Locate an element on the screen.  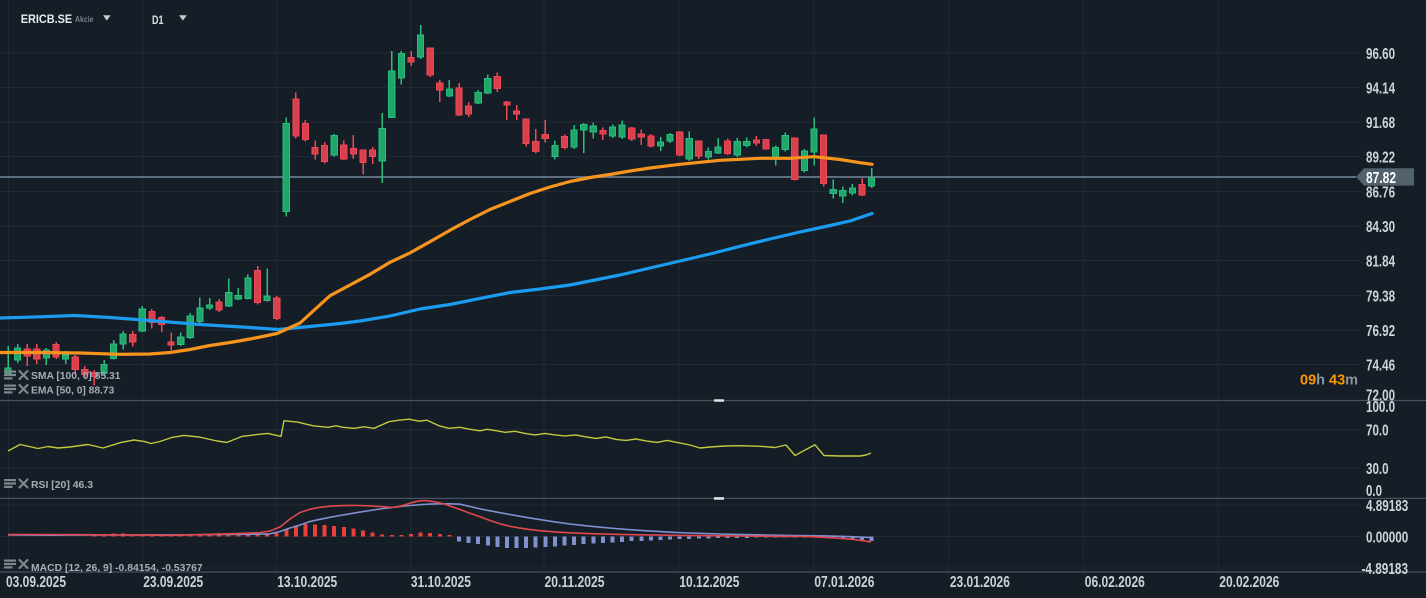
svg-text: 81.84 is located at coordinates (1380, 261).